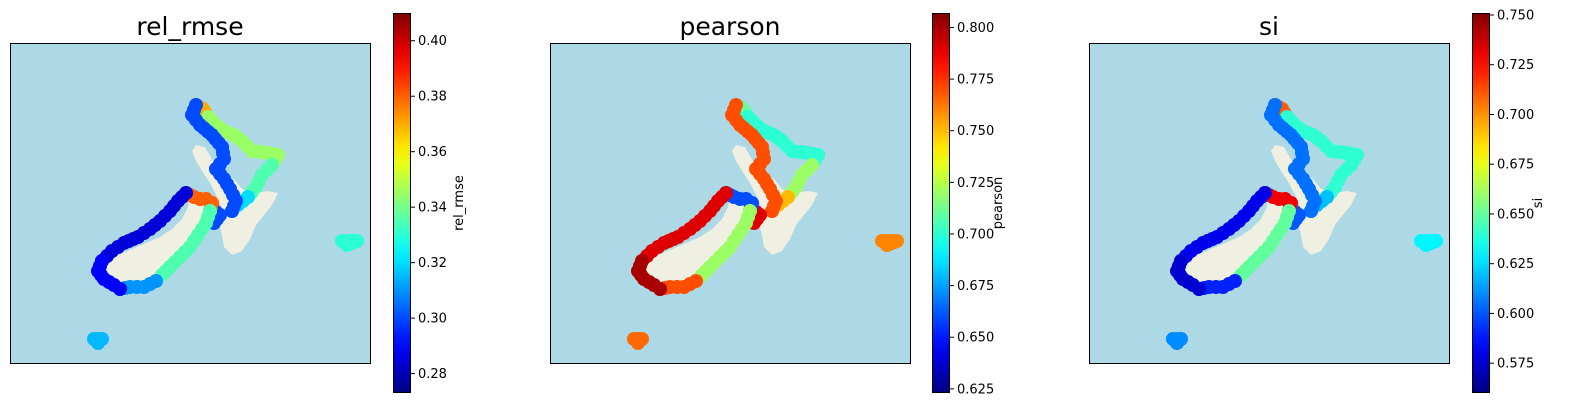 This screenshot has height=414, width=1590. What do you see at coordinates (975, 80) in the screenshot?
I see `colorbar-tick-label: 0.775` at bounding box center [975, 80].